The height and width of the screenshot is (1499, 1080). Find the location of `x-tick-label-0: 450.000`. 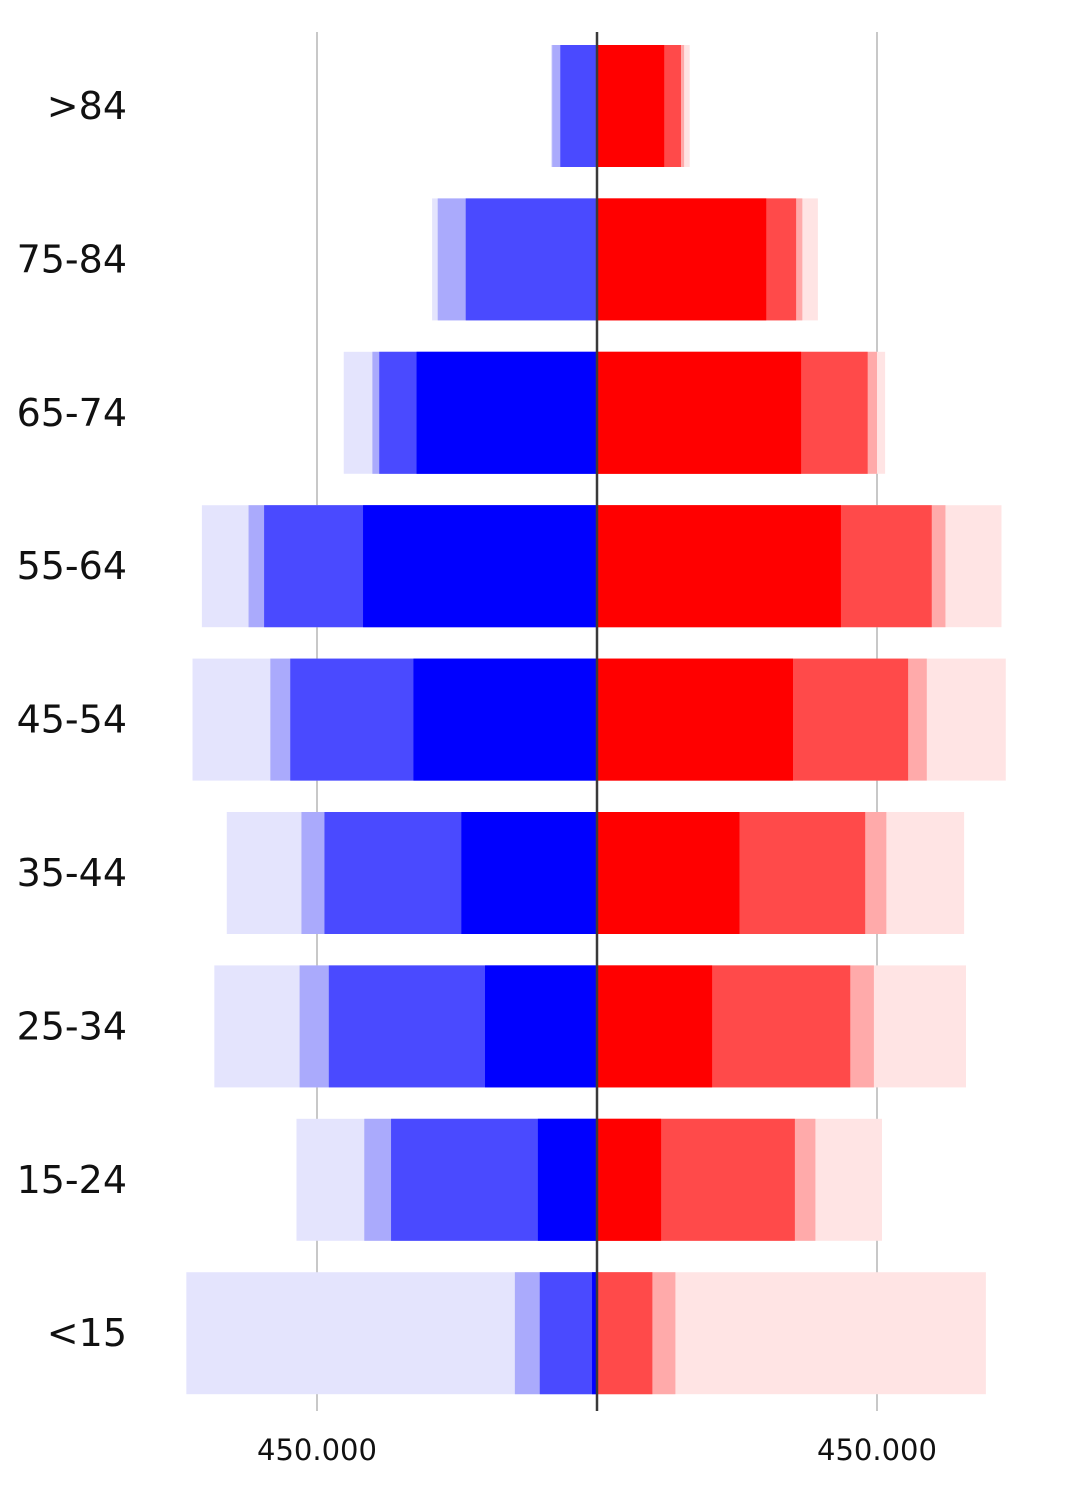

x-tick-label-0: 450.000 is located at coordinates (317, 1450).